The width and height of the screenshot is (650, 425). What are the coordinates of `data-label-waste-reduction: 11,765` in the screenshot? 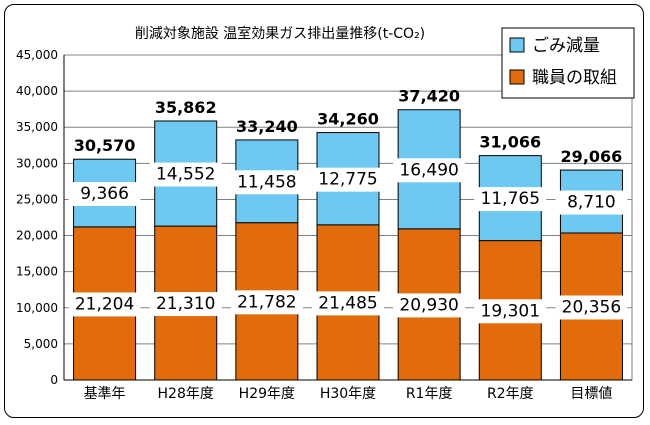 It's located at (510, 199).